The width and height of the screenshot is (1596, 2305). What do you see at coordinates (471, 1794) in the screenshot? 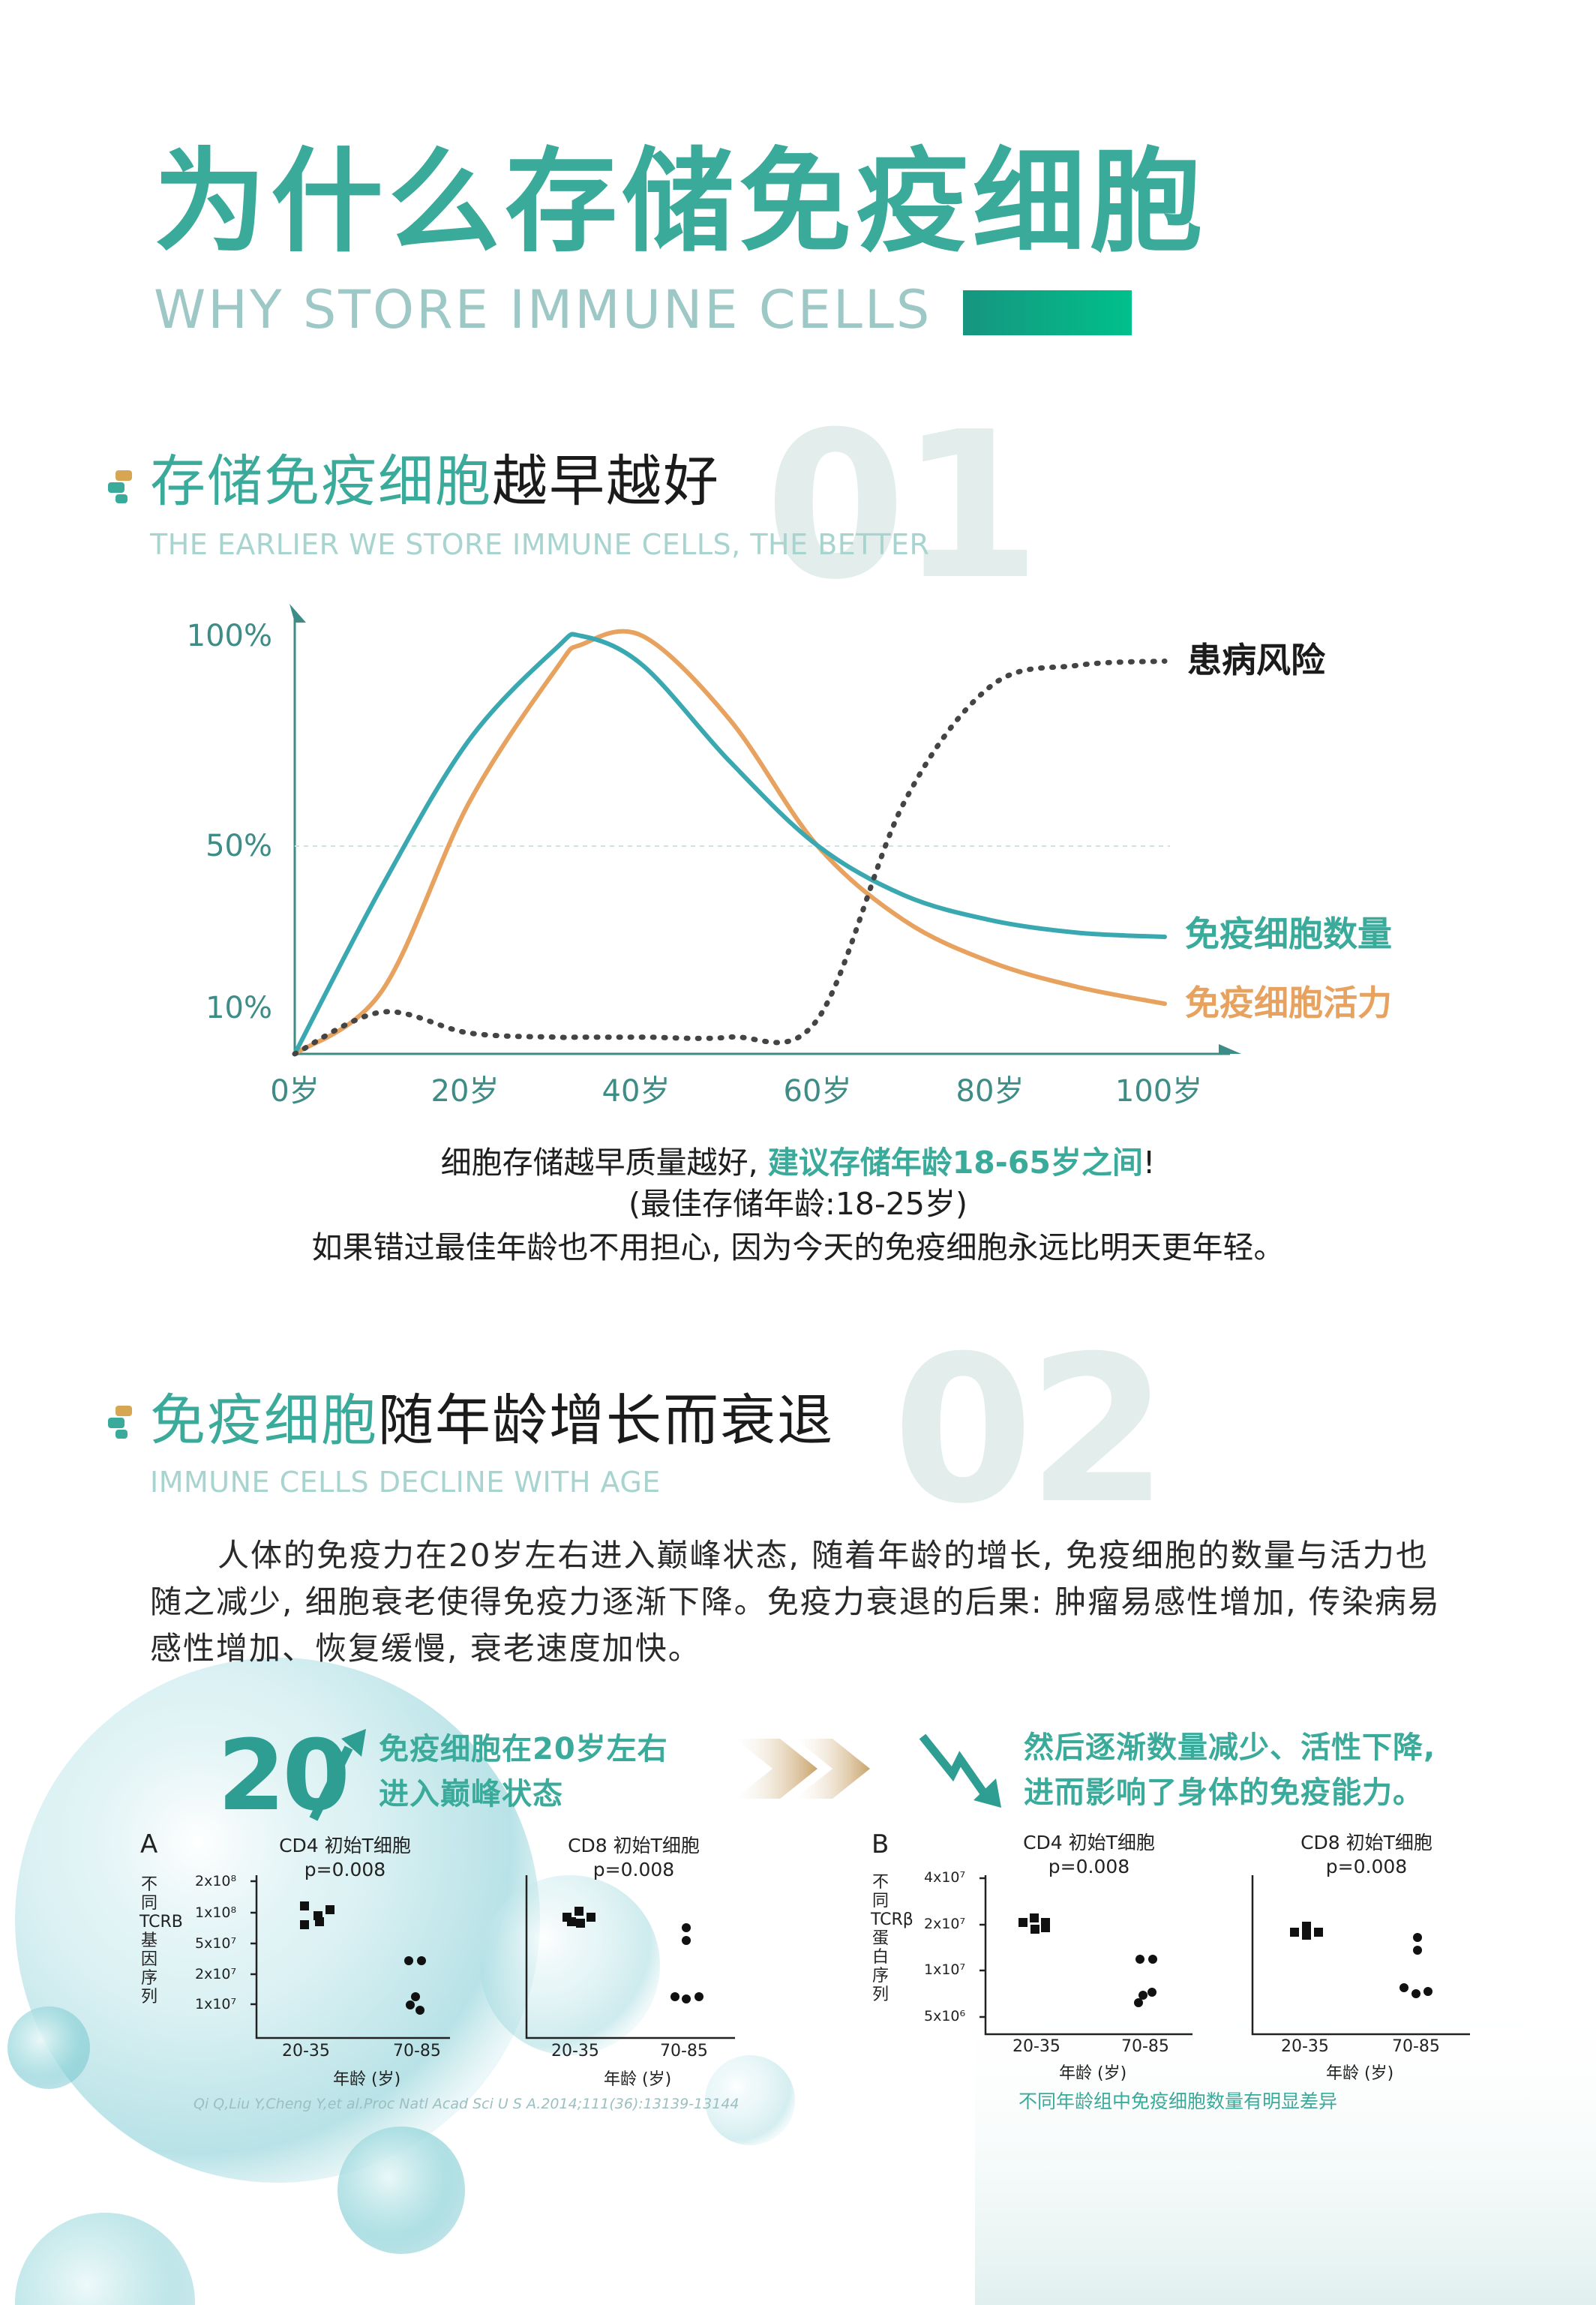
I see `callout-peak-line2: 进入巅峰状态` at bounding box center [471, 1794].